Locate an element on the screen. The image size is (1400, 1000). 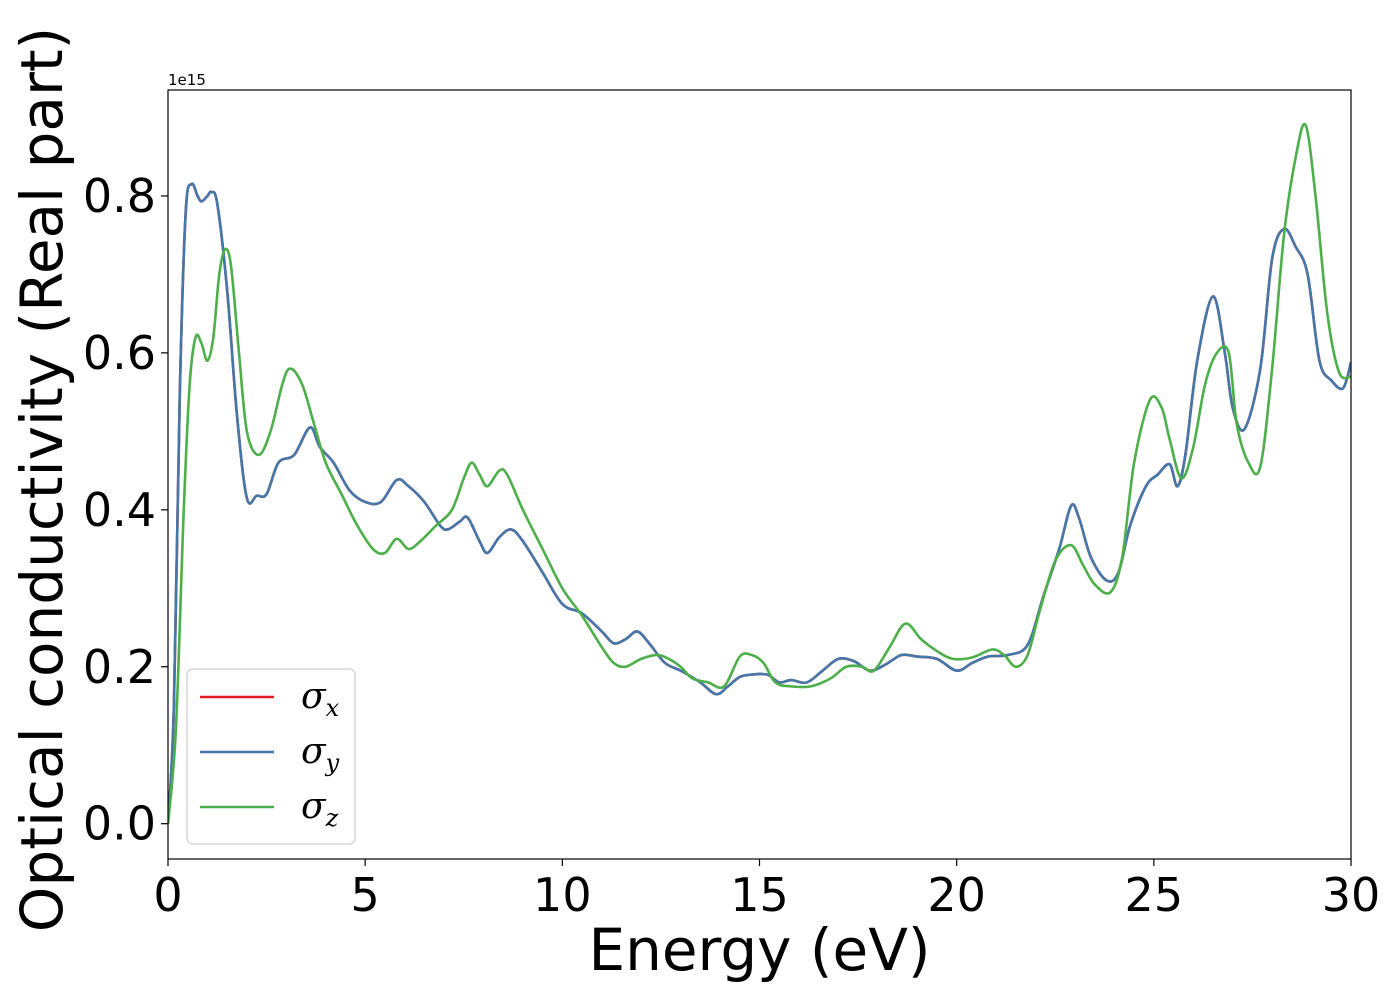
legend: σx σy σz is located at coordinates (271, 756).